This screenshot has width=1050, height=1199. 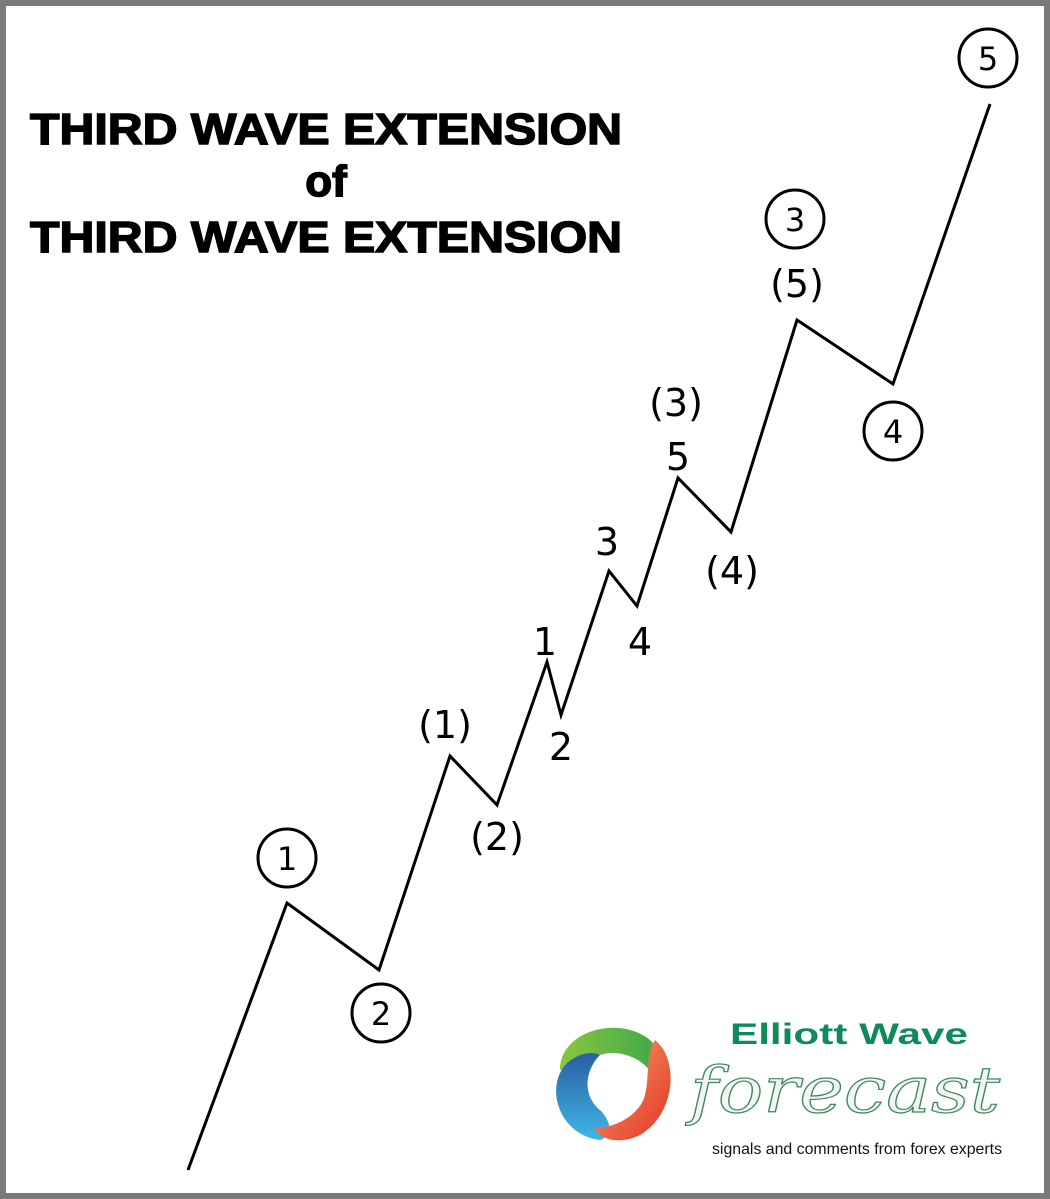 I want to click on swirl-logo-icon, so click(x=613, y=1084).